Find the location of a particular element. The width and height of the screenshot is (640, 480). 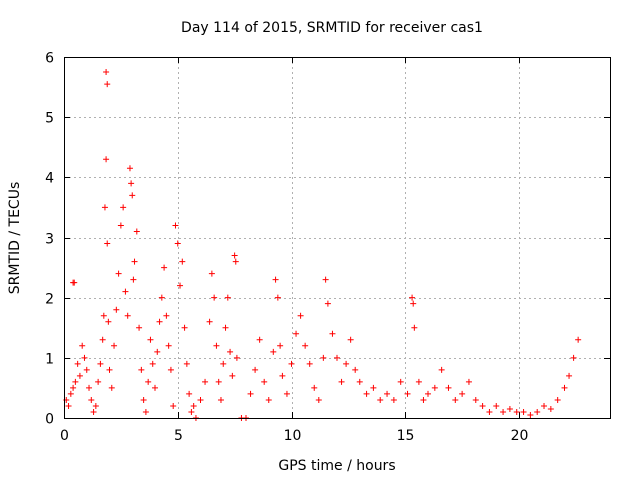

y-tick-label: 0 is located at coordinates (49, 420).